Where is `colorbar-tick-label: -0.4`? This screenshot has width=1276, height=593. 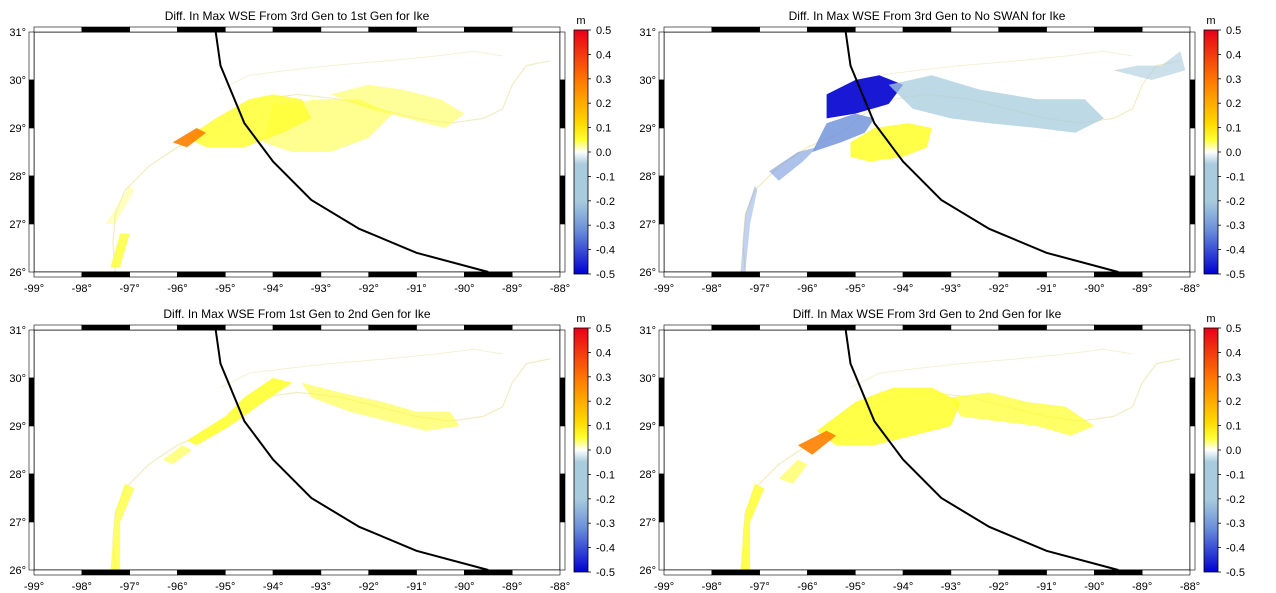
colorbar-tick-label: -0.4 is located at coordinates (1235, 251).